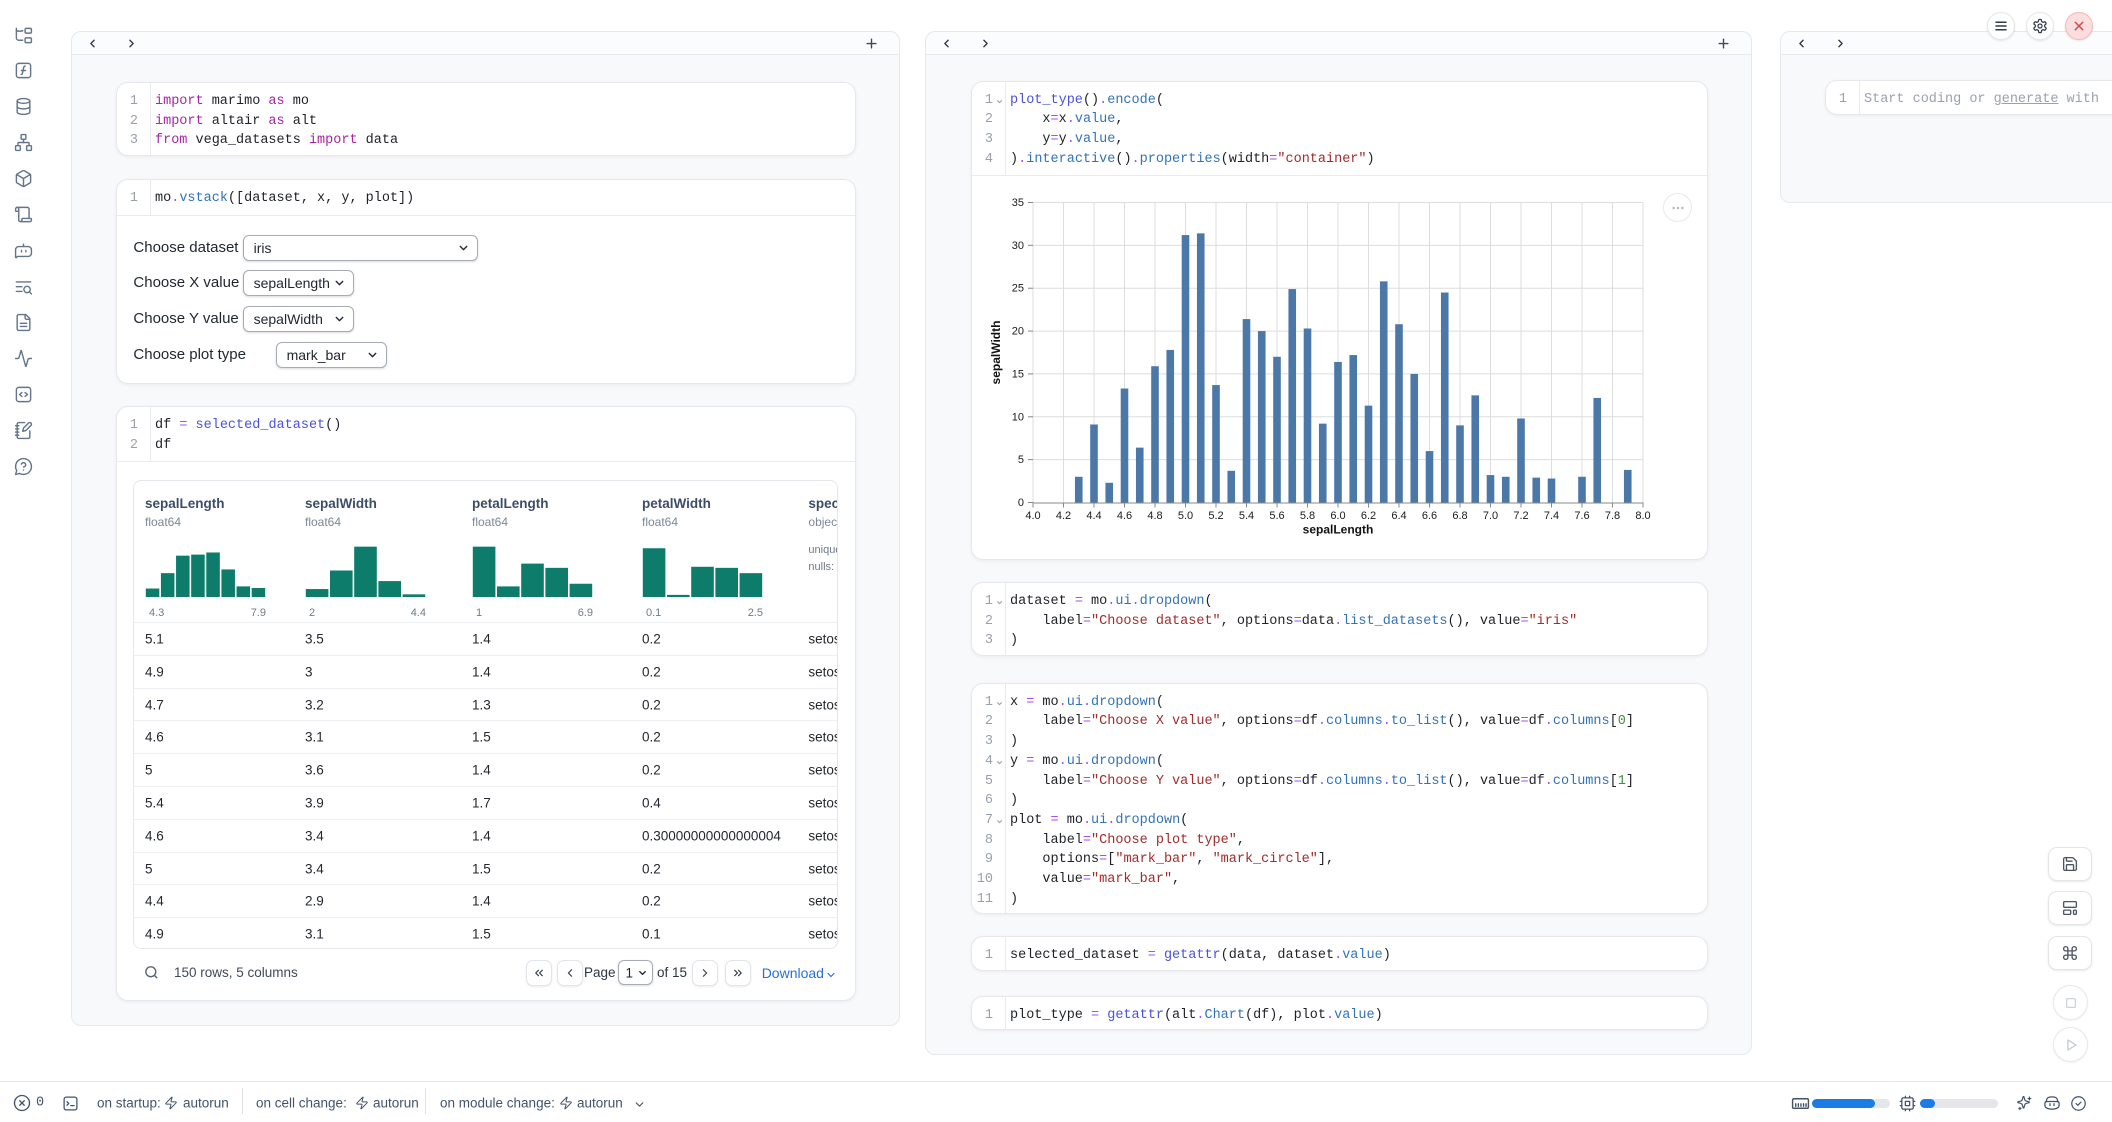  I want to click on svg-text: 35, so click(1018, 203).